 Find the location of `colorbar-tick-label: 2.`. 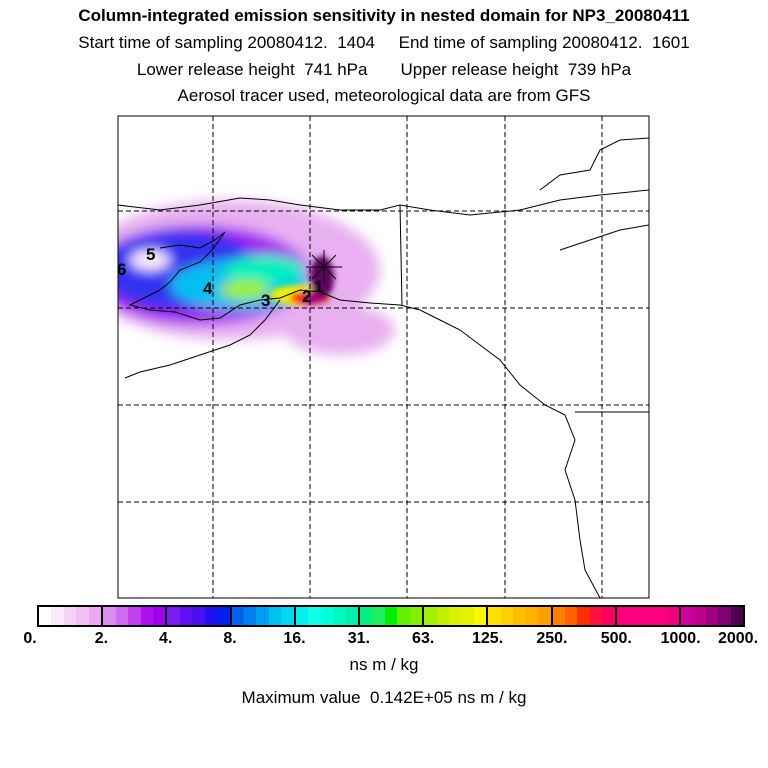

colorbar-tick-label: 2. is located at coordinates (101, 638).